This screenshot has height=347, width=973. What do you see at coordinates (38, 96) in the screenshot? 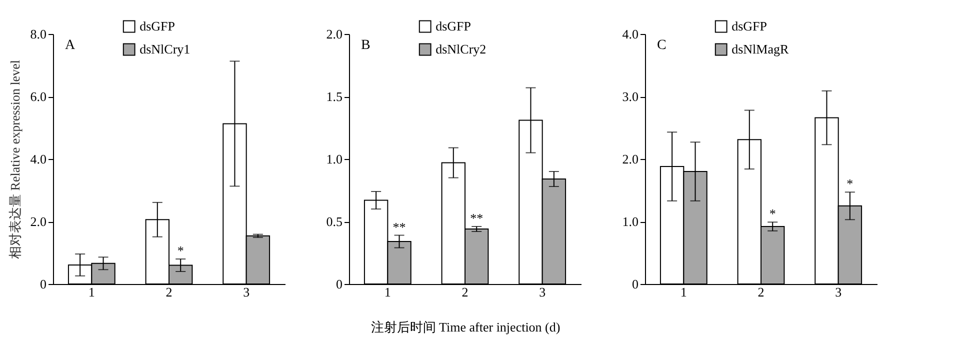
I see `y-tick-label: 6.0` at bounding box center [38, 96].